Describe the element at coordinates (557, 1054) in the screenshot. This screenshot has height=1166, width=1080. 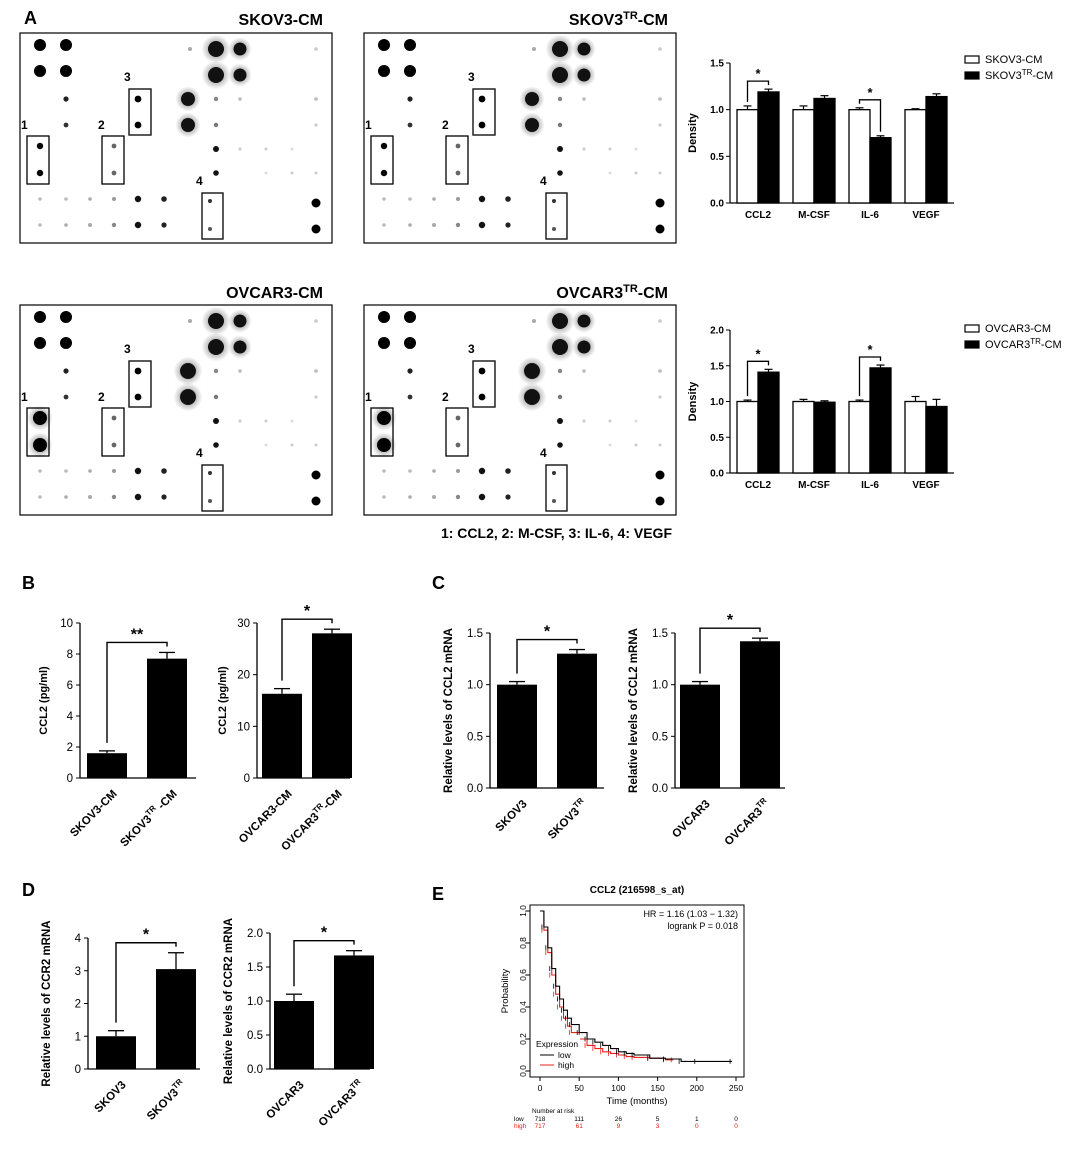
I see `legend-box` at that location.